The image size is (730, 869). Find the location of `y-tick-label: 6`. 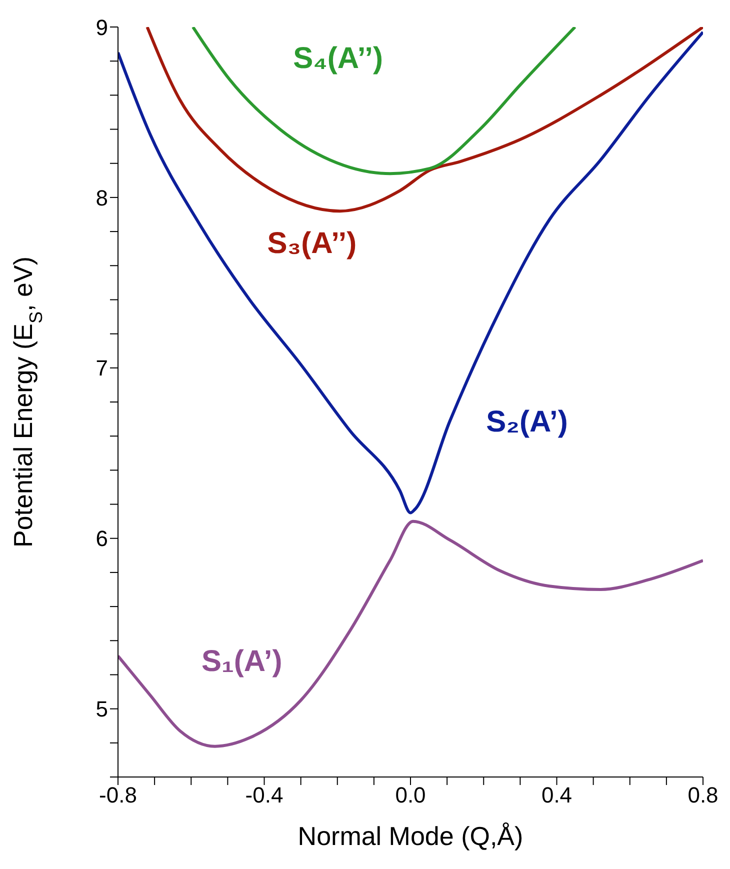

y-tick-label: 6 is located at coordinates (102, 539).